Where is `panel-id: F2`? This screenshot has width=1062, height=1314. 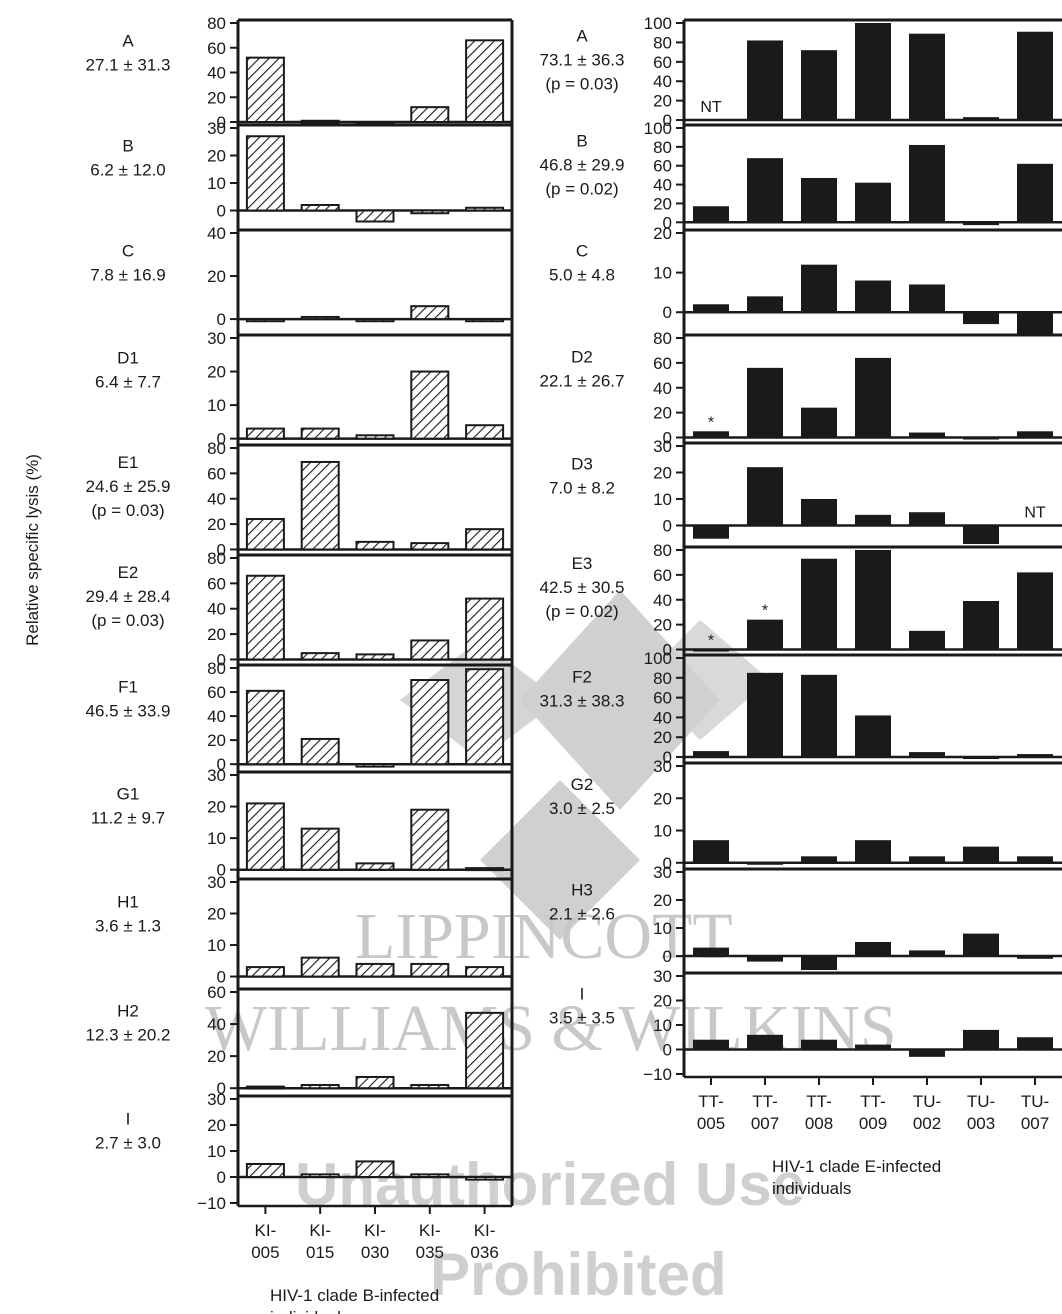
panel-id: F2 is located at coordinates (582, 677).